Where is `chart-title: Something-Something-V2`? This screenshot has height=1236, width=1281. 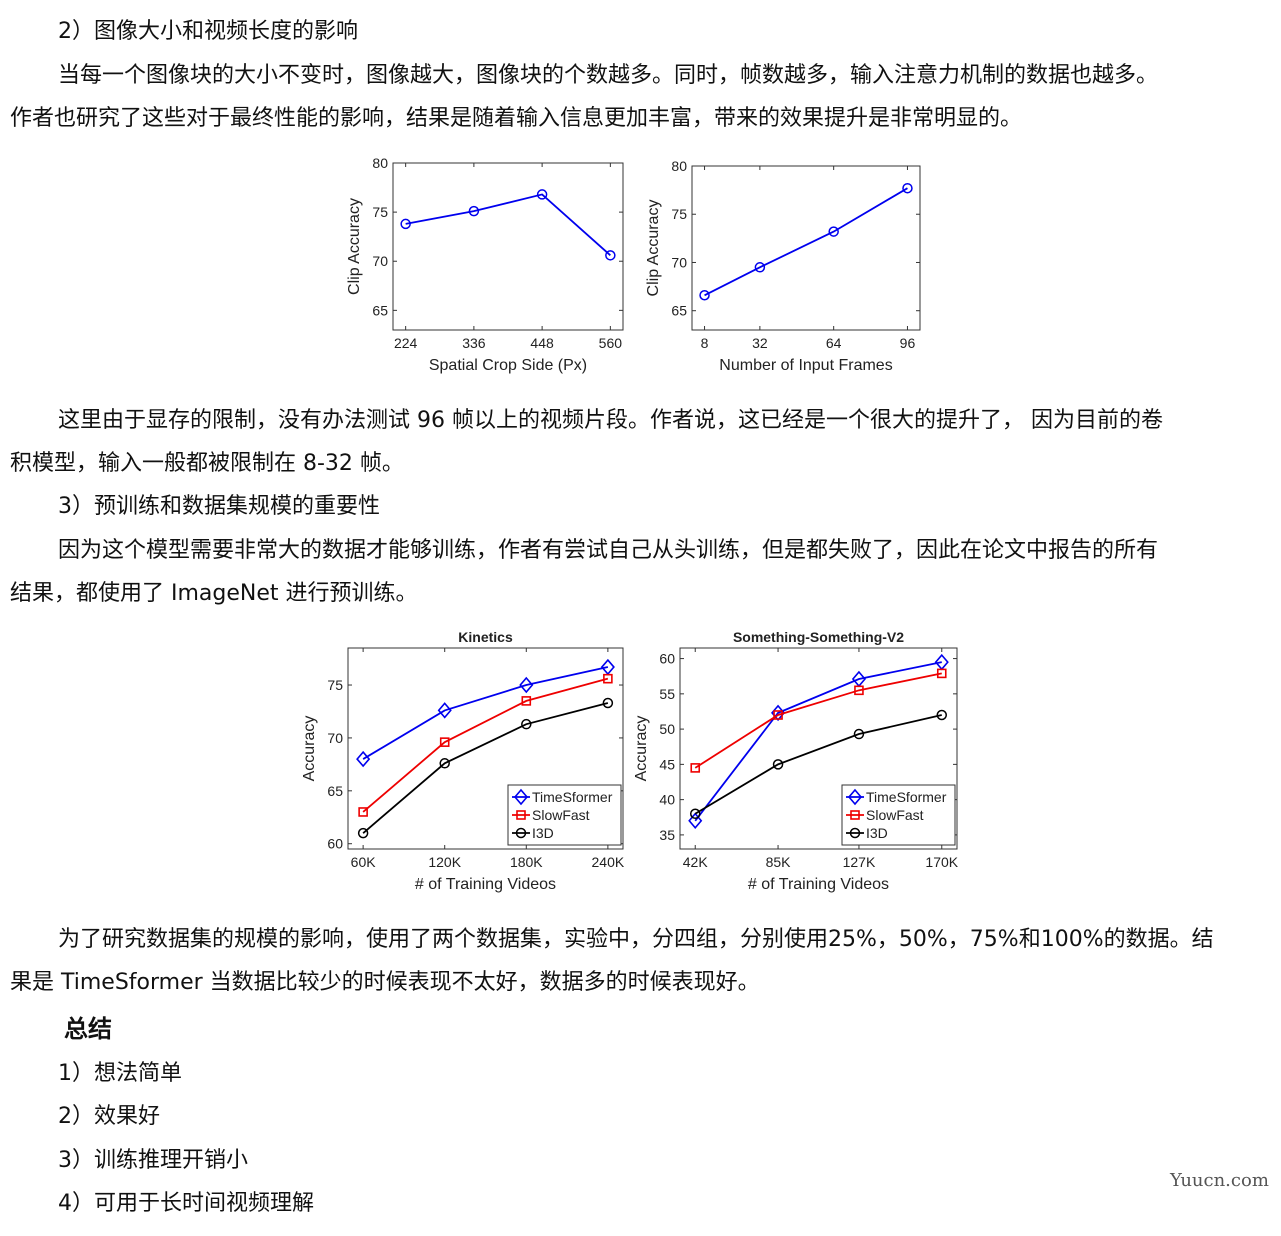 chart-title: Something-Something-V2 is located at coordinates (818, 637).